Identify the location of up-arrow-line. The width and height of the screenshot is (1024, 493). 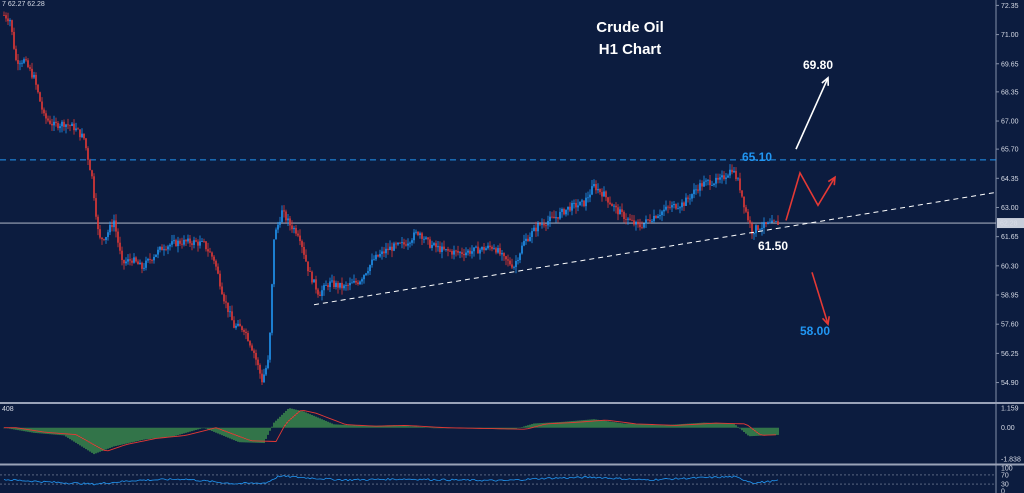
(812, 113).